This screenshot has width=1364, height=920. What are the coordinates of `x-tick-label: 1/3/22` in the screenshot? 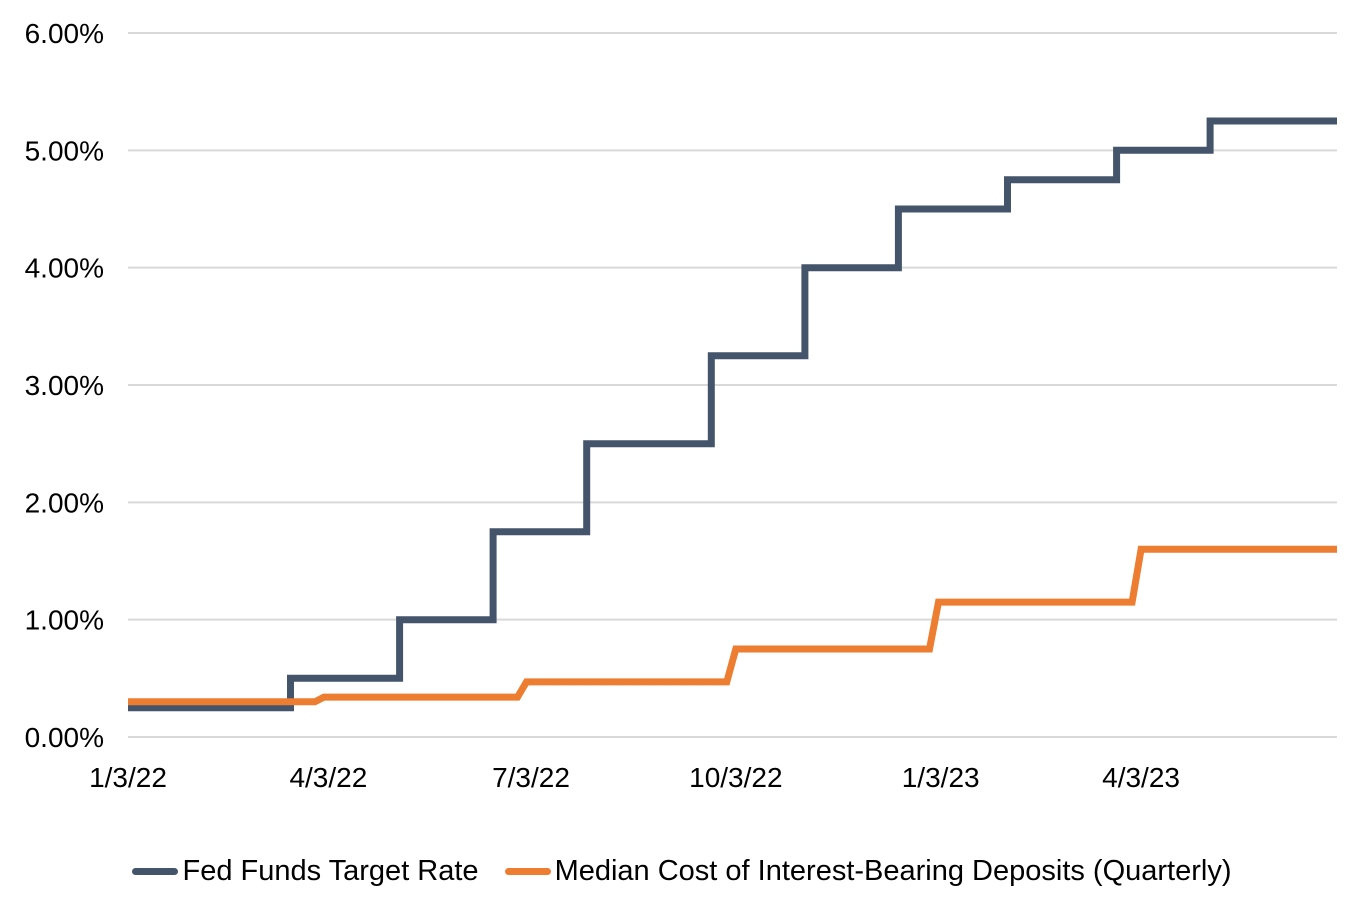 It's located at (128, 777).